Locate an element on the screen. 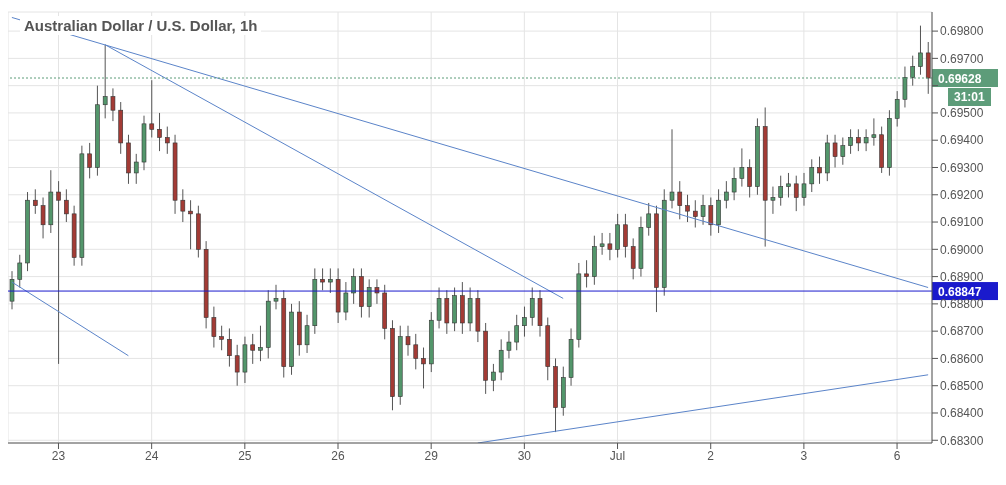 The image size is (1006, 485). x-tick-label: 2 is located at coordinates (711, 455).